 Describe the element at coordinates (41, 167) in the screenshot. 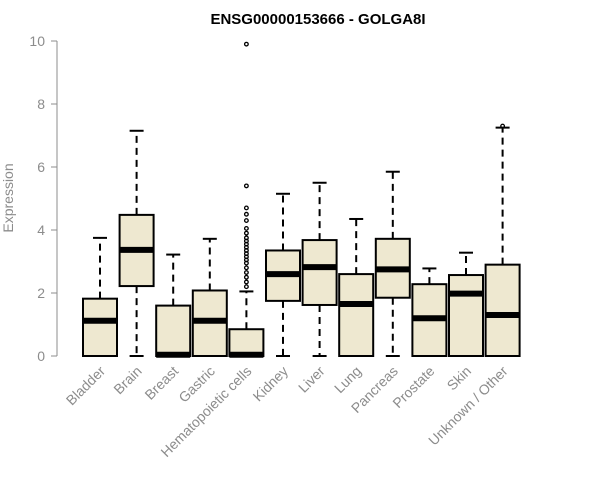

I see `y-tick-label: 6` at that location.